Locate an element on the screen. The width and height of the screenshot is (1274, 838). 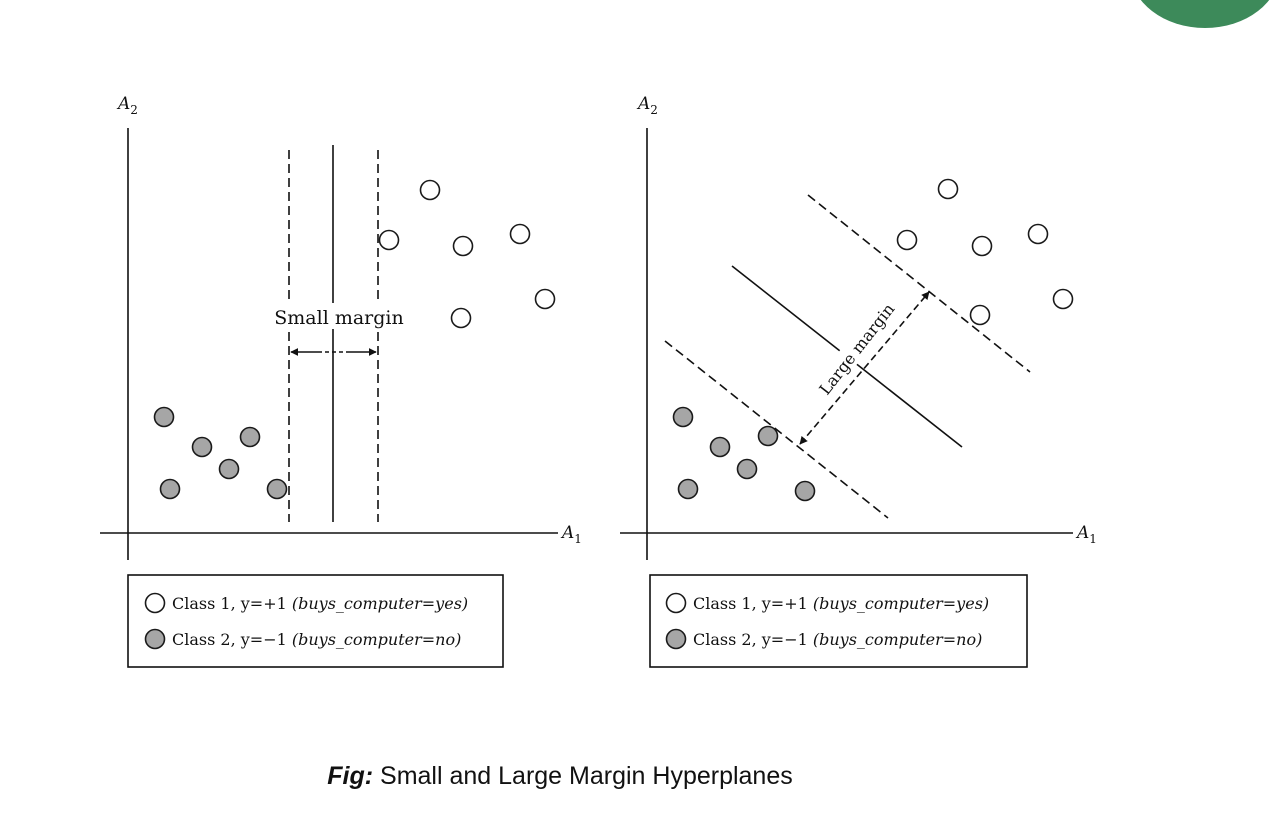
margin-boundary-upper is located at coordinates (919, 283).